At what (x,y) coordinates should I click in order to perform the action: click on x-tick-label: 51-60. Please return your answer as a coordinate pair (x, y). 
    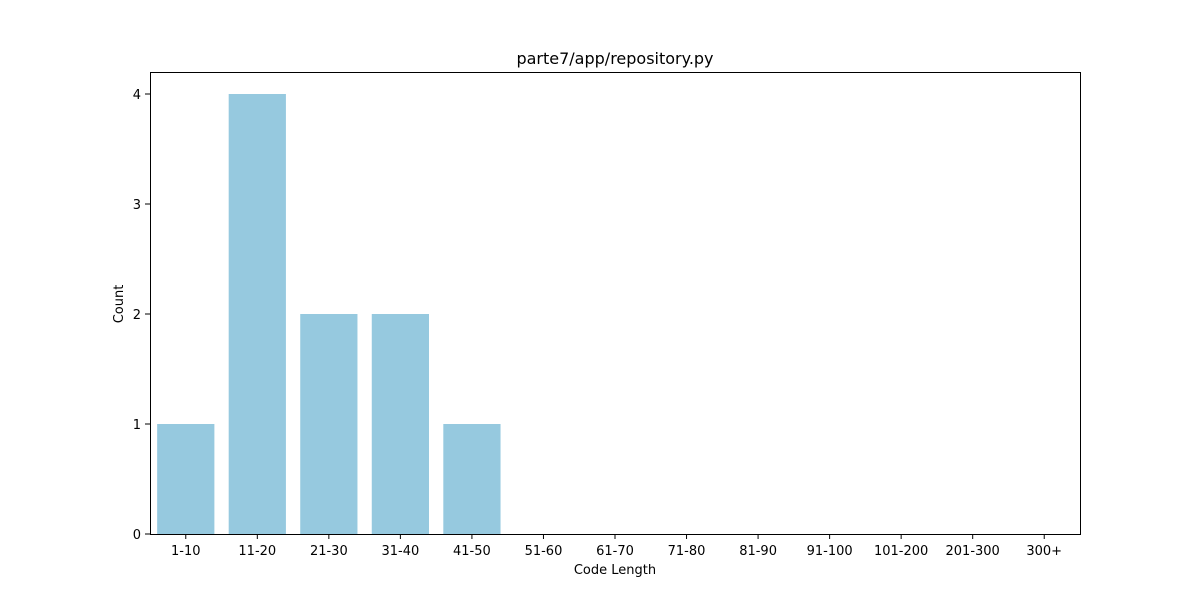
    Looking at the image, I should click on (544, 551).